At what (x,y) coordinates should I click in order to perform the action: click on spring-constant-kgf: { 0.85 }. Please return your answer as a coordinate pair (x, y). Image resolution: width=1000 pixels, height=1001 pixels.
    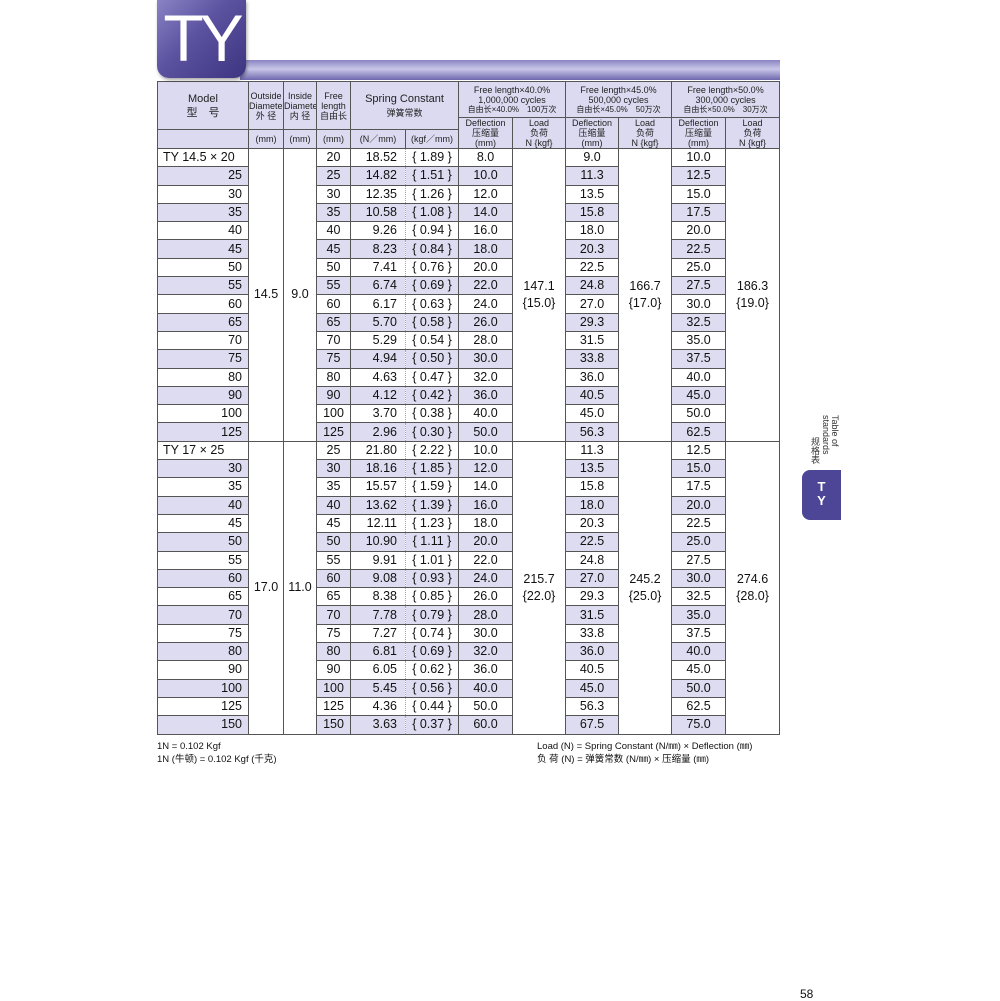
    Looking at the image, I should click on (432, 597).